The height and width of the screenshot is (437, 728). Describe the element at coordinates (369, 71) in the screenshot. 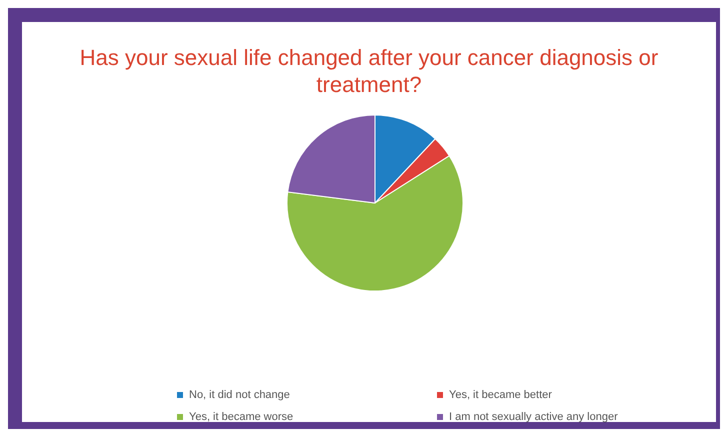

I see `chart-title: Has your sexual life changed after your cancer diagnosis or treatment?` at that location.